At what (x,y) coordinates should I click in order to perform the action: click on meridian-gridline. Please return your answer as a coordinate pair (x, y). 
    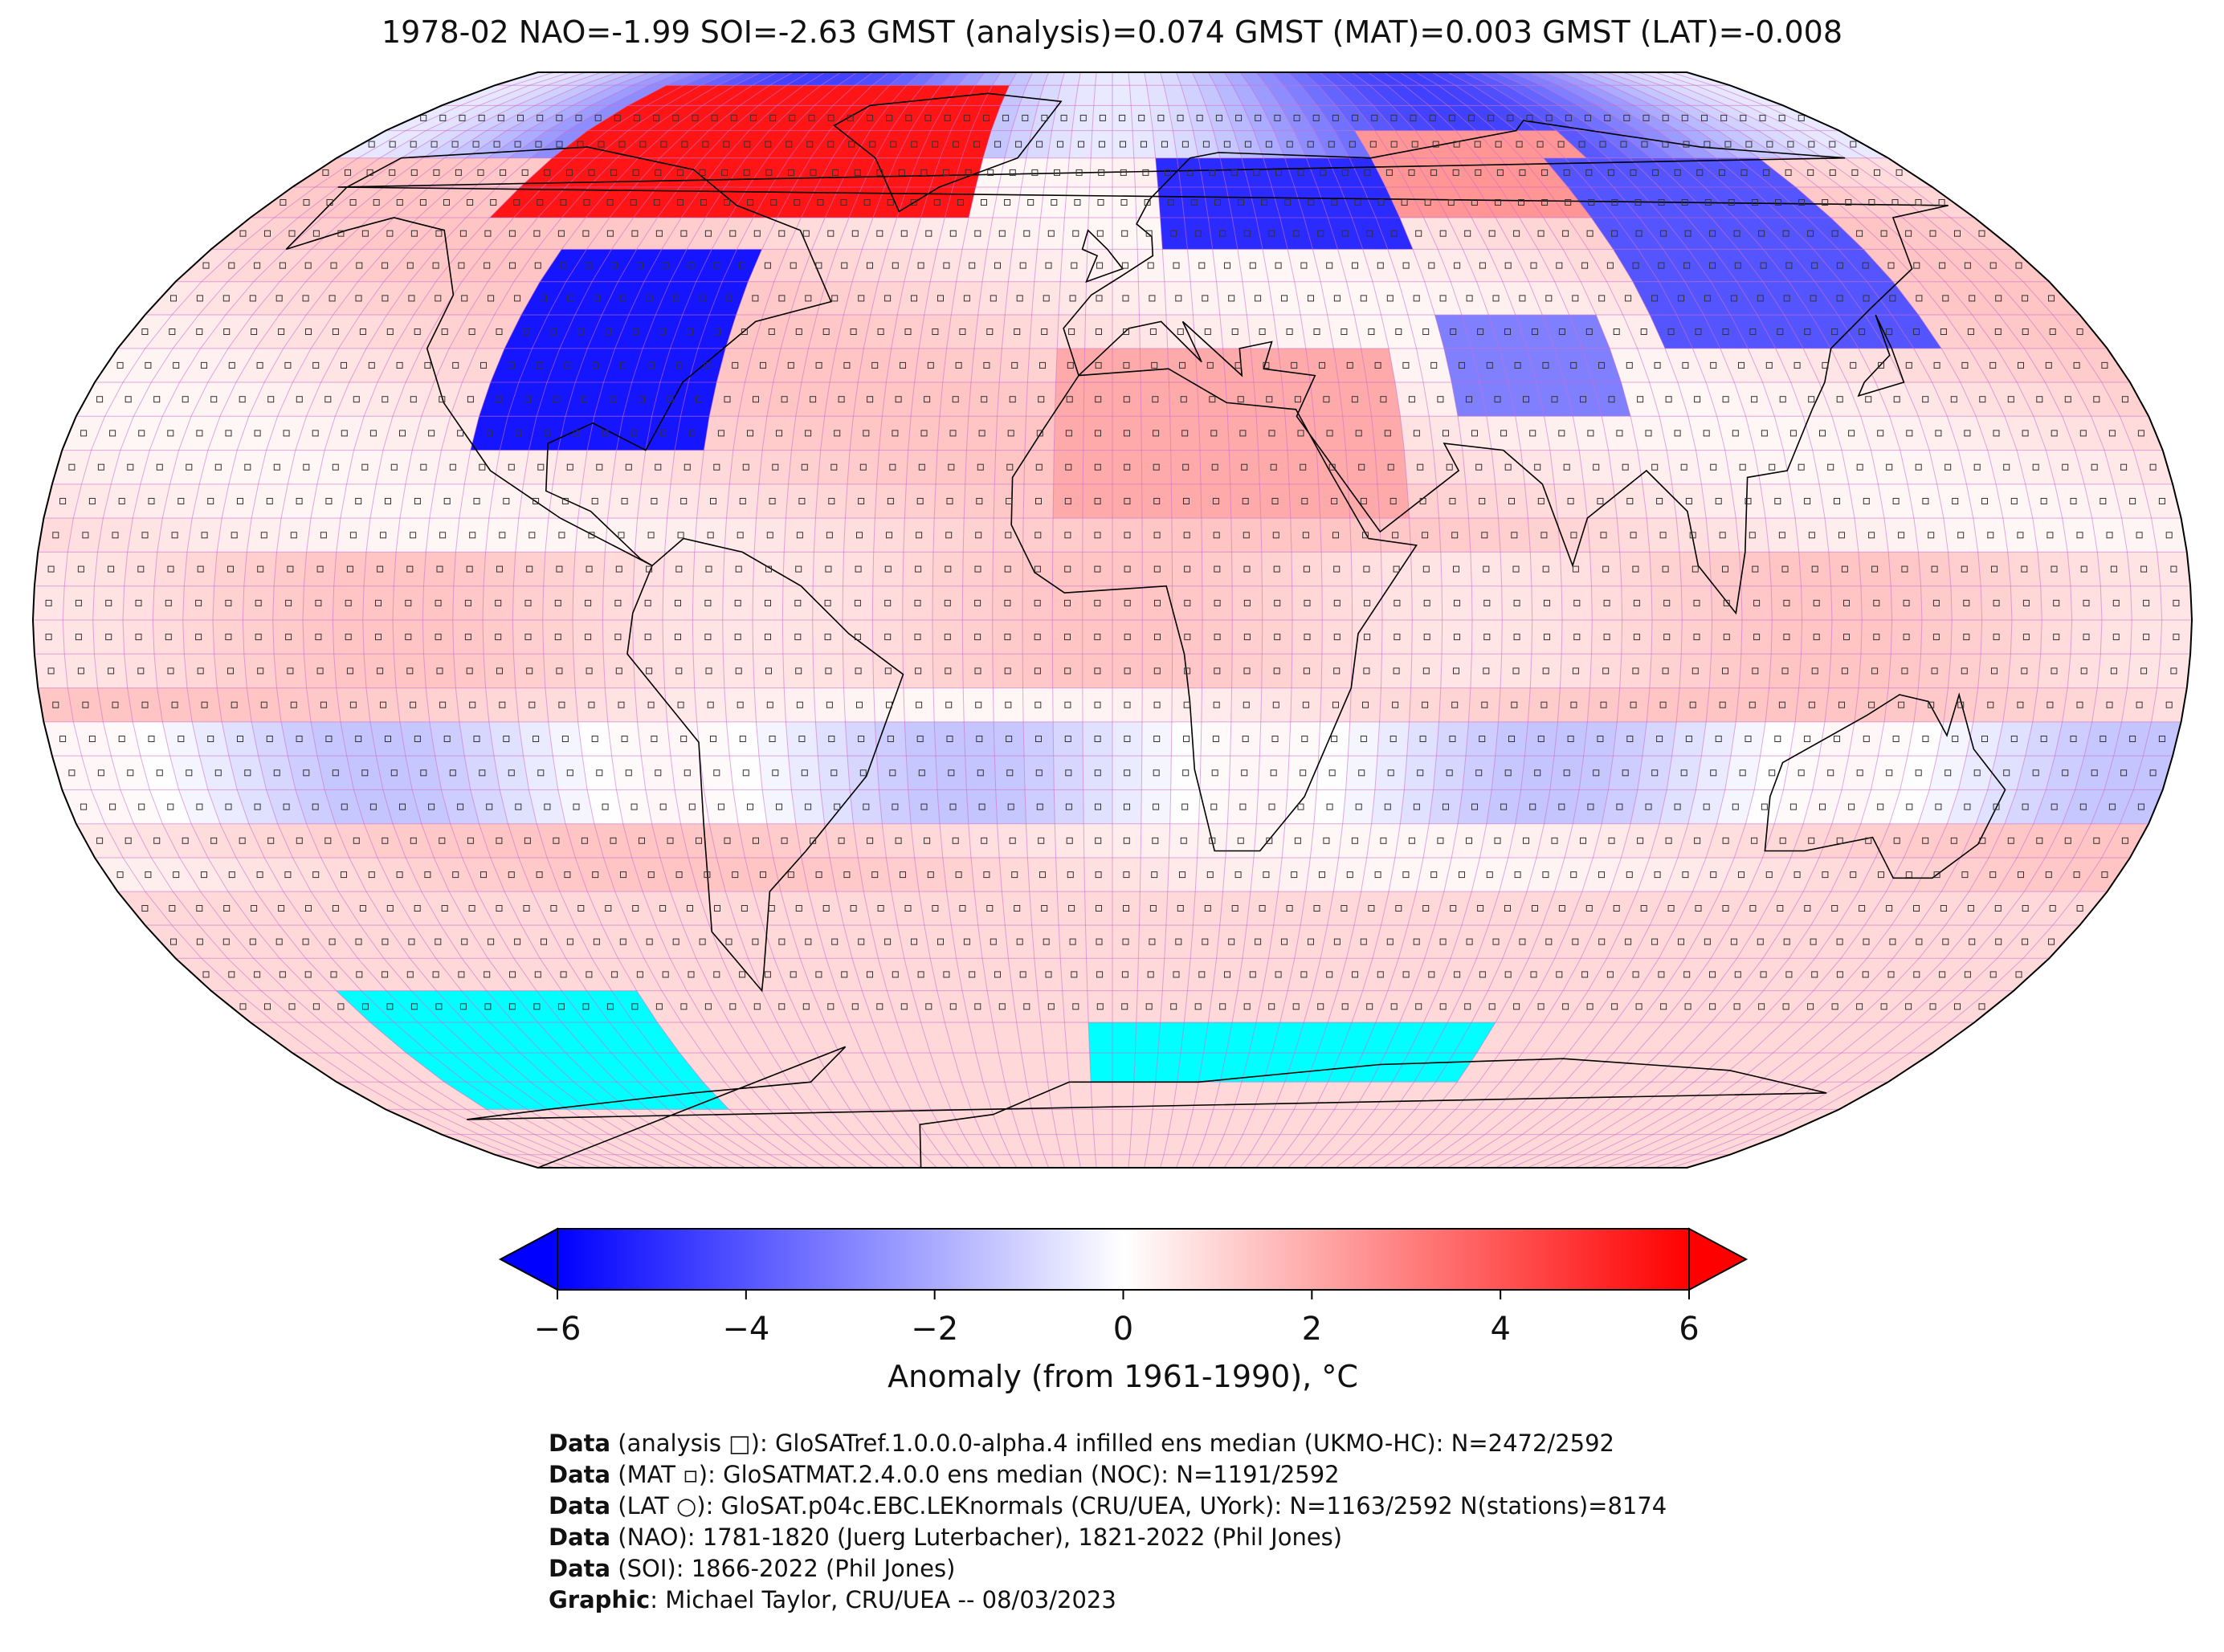
    Looking at the image, I should click on (1365, 620).